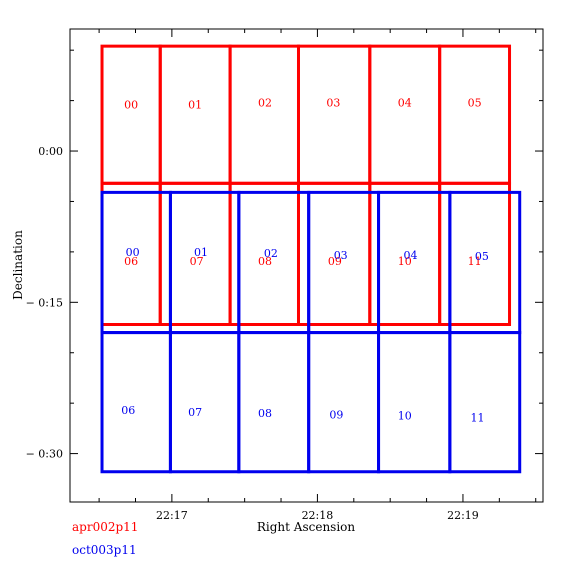 The height and width of the screenshot is (574, 574). What do you see at coordinates (265, 413) in the screenshot?
I see `chip-label-oct003p11-08: 08` at bounding box center [265, 413].